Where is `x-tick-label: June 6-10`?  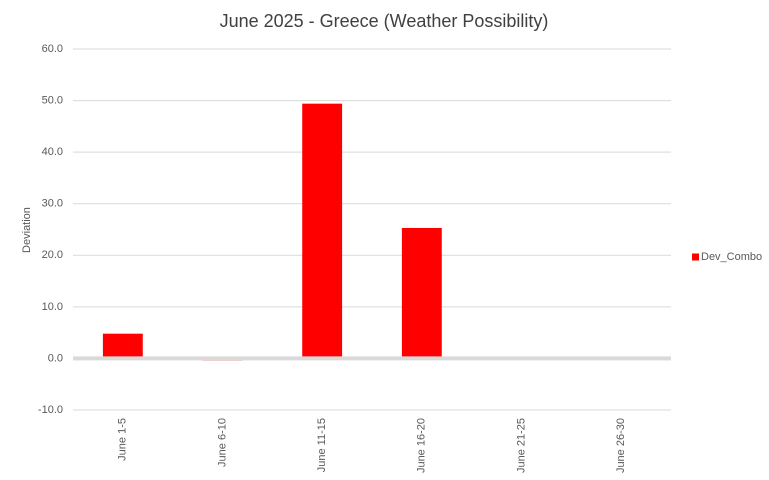
x-tick-label: June 6-10 is located at coordinates (222, 442).